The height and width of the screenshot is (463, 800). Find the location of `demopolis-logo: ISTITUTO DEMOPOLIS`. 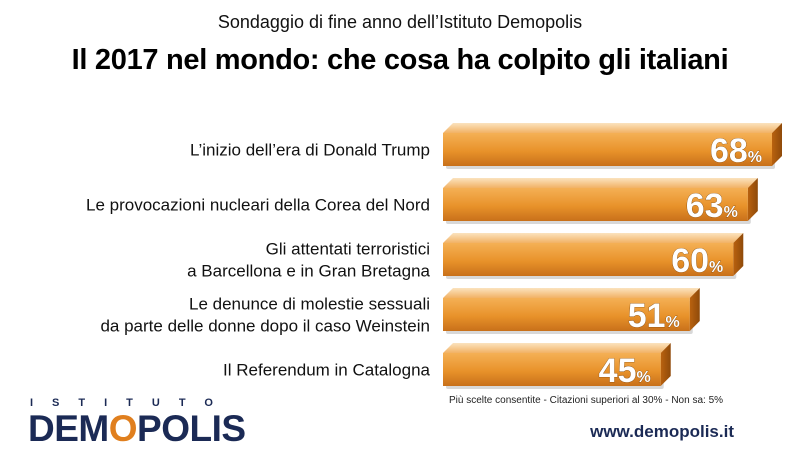

demopolis-logo: ISTITUTO DEMOPOLIS is located at coordinates (173, 423).